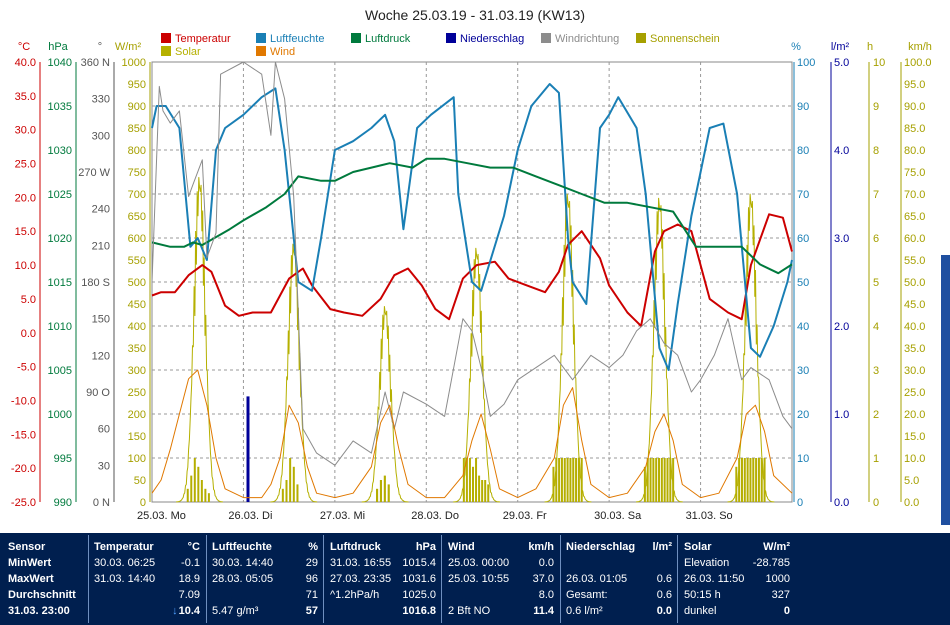 This screenshot has width=950, height=625. Describe the element at coordinates (584, 611) in the screenshot. I see `niederschlag-day: 0.6 l/m²` at that location.